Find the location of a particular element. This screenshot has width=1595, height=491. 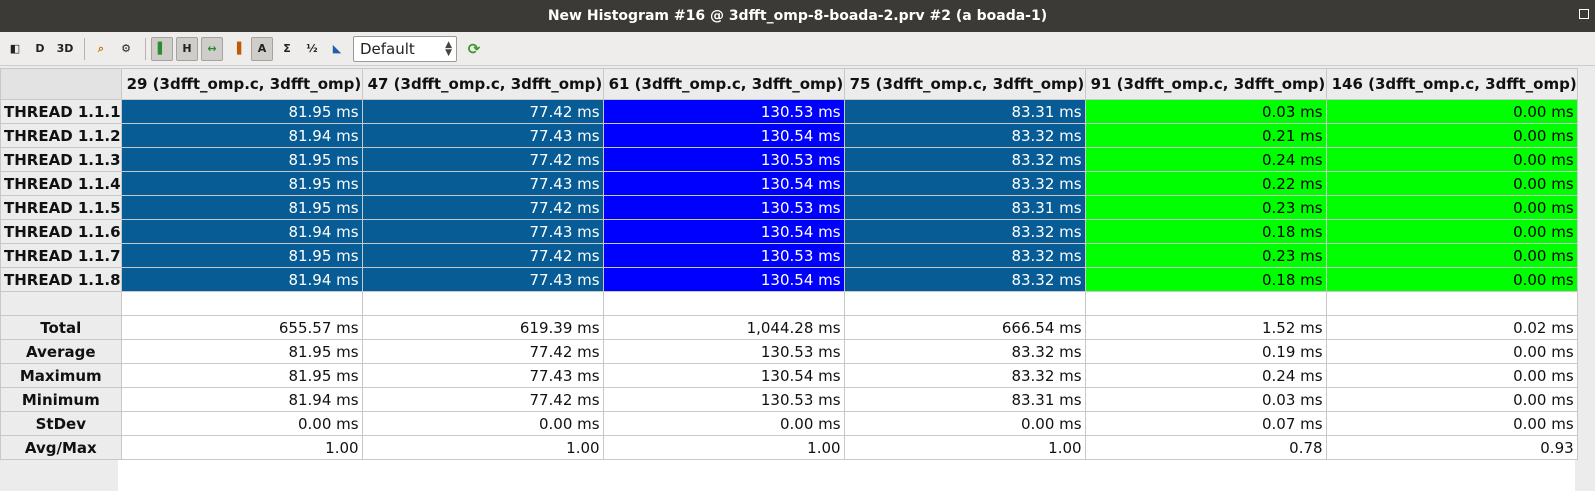

corner-cell is located at coordinates (61, 84).